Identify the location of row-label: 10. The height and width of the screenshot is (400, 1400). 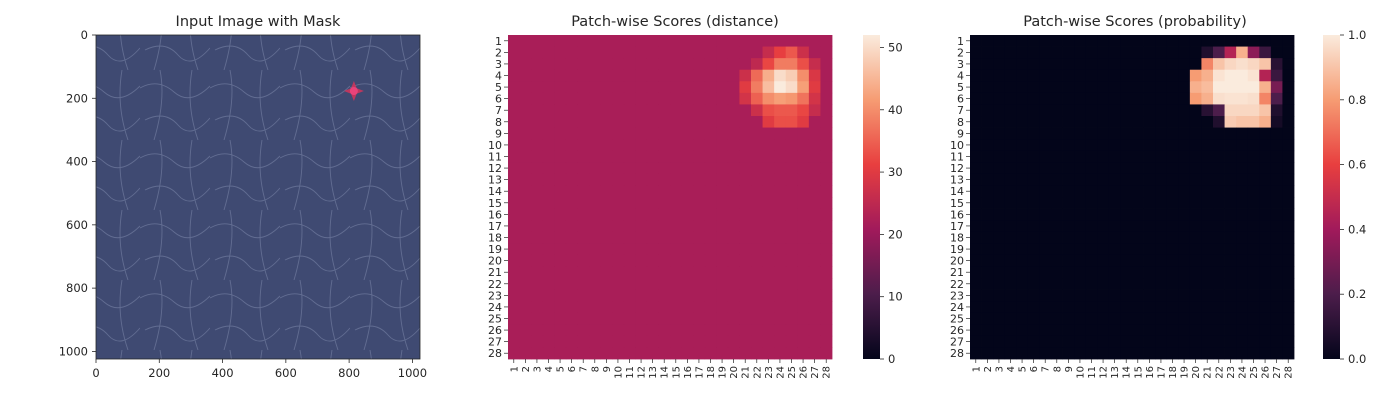
(495, 145).